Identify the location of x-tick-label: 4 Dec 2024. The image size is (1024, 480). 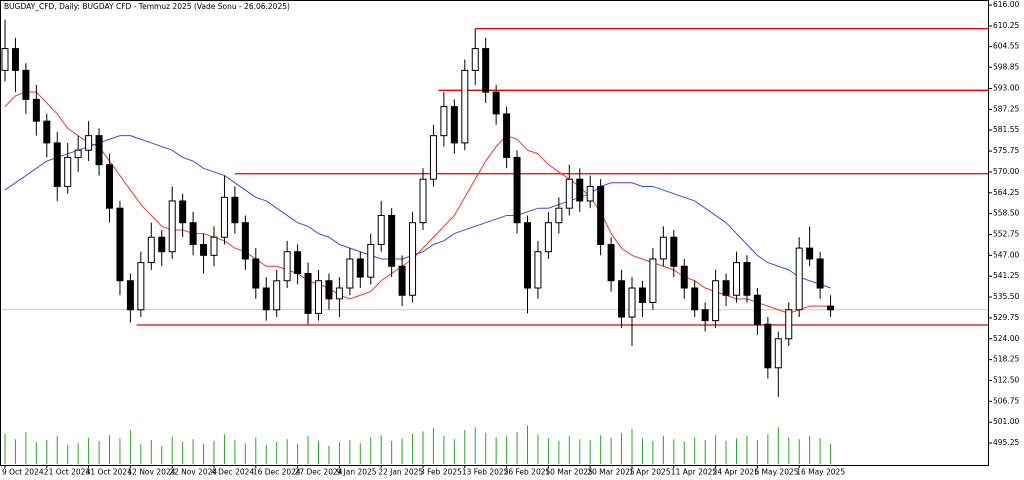
(232, 472).